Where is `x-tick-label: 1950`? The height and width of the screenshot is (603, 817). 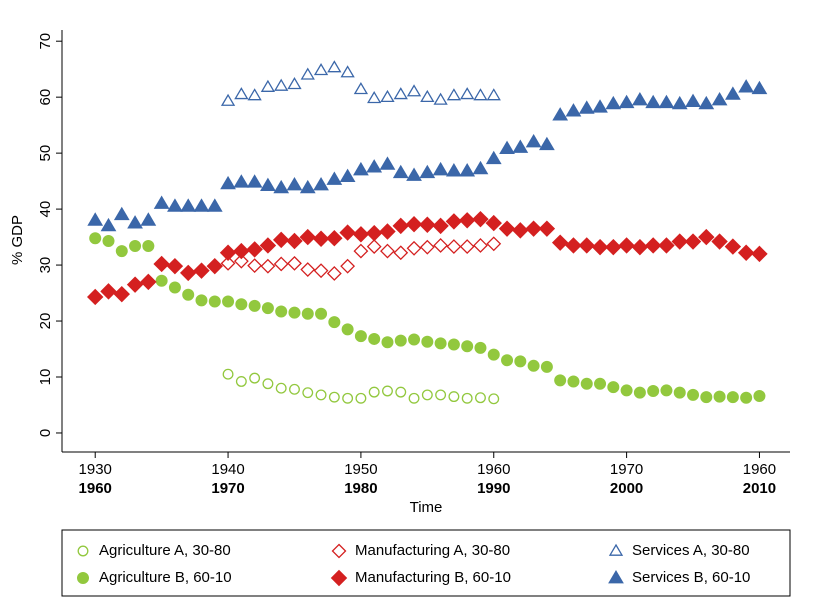
x-tick-label: 1950 is located at coordinates (360, 469).